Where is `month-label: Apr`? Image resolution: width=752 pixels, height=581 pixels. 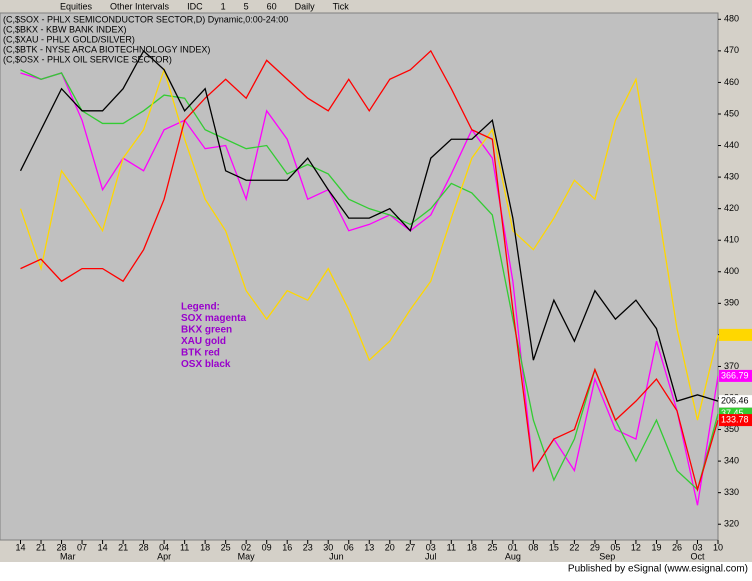 month-label: Apr is located at coordinates (164, 556).